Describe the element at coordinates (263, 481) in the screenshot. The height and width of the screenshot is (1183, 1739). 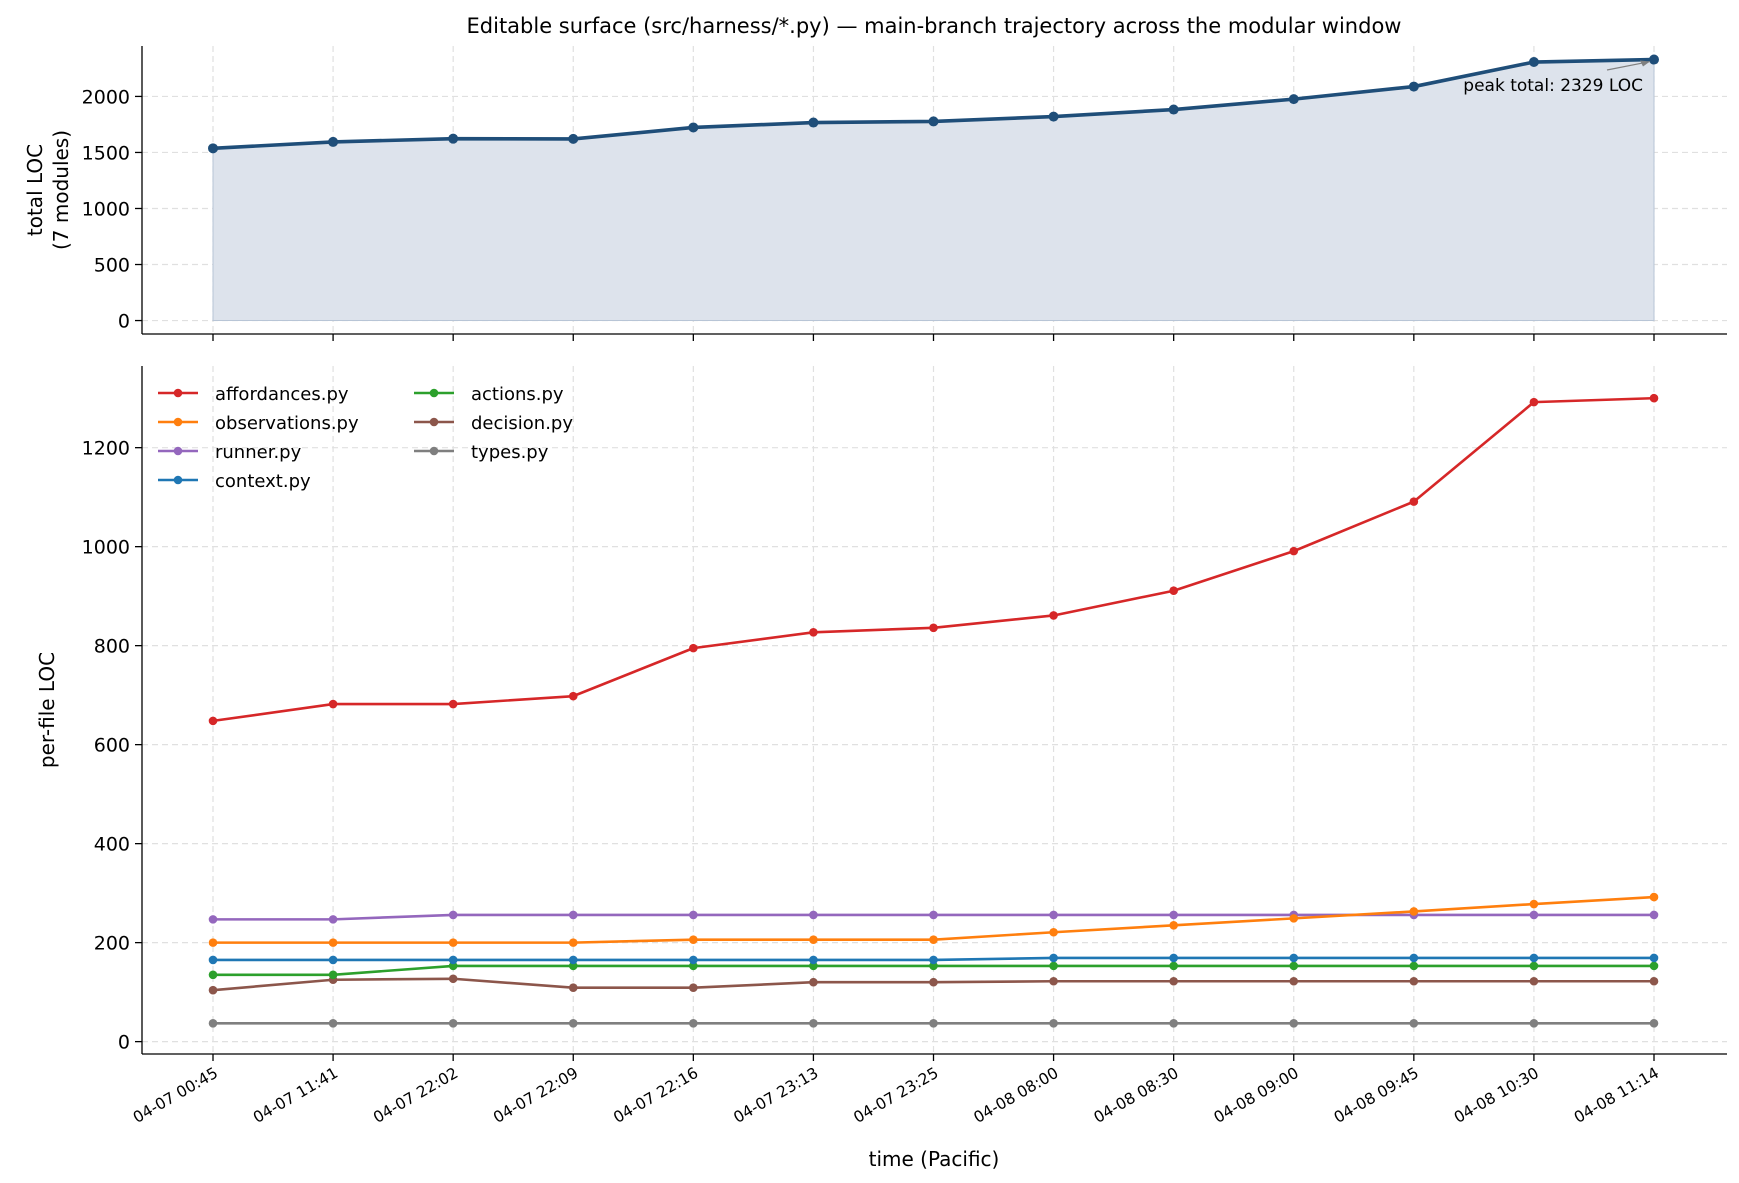
I see `legend-label: context.py` at that location.